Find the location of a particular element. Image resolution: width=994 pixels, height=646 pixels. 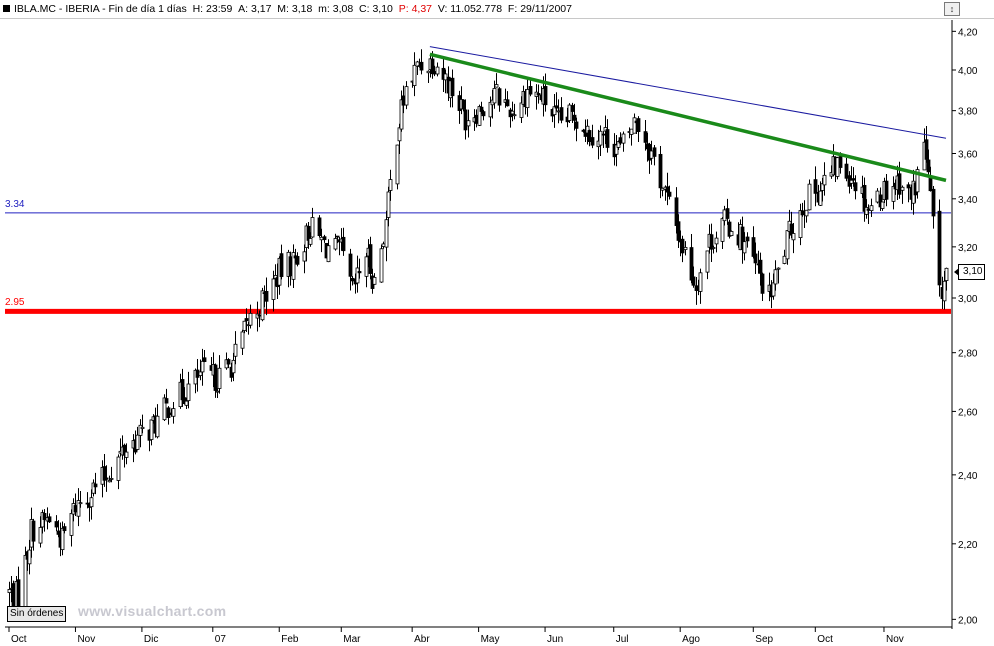

x-tick-label: Jun is located at coordinates (555, 639).